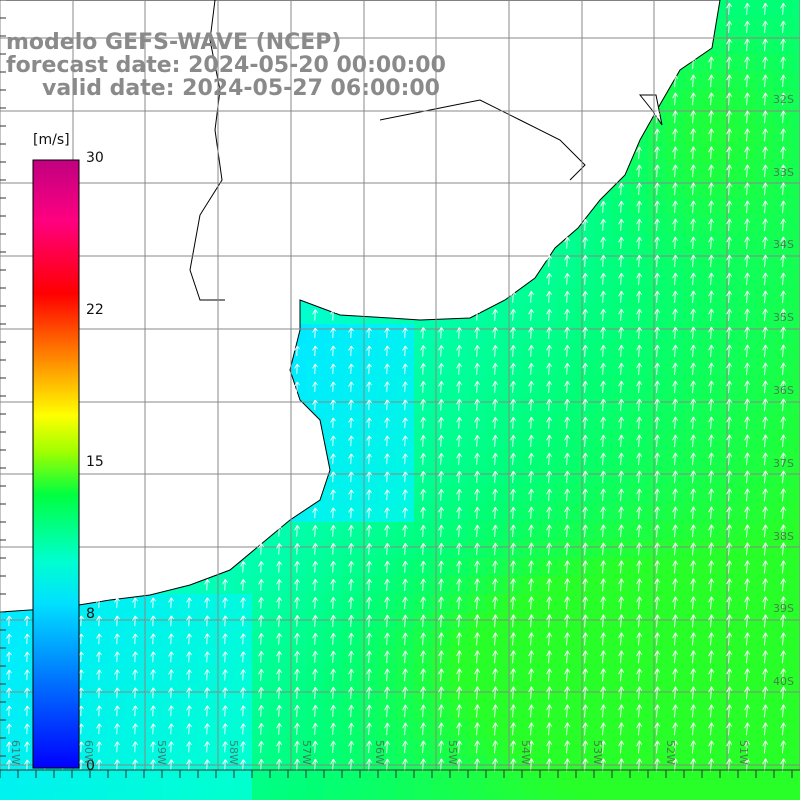 This screenshot has width=800, height=800. I want to click on lon-label: 54W, so click(525, 752).